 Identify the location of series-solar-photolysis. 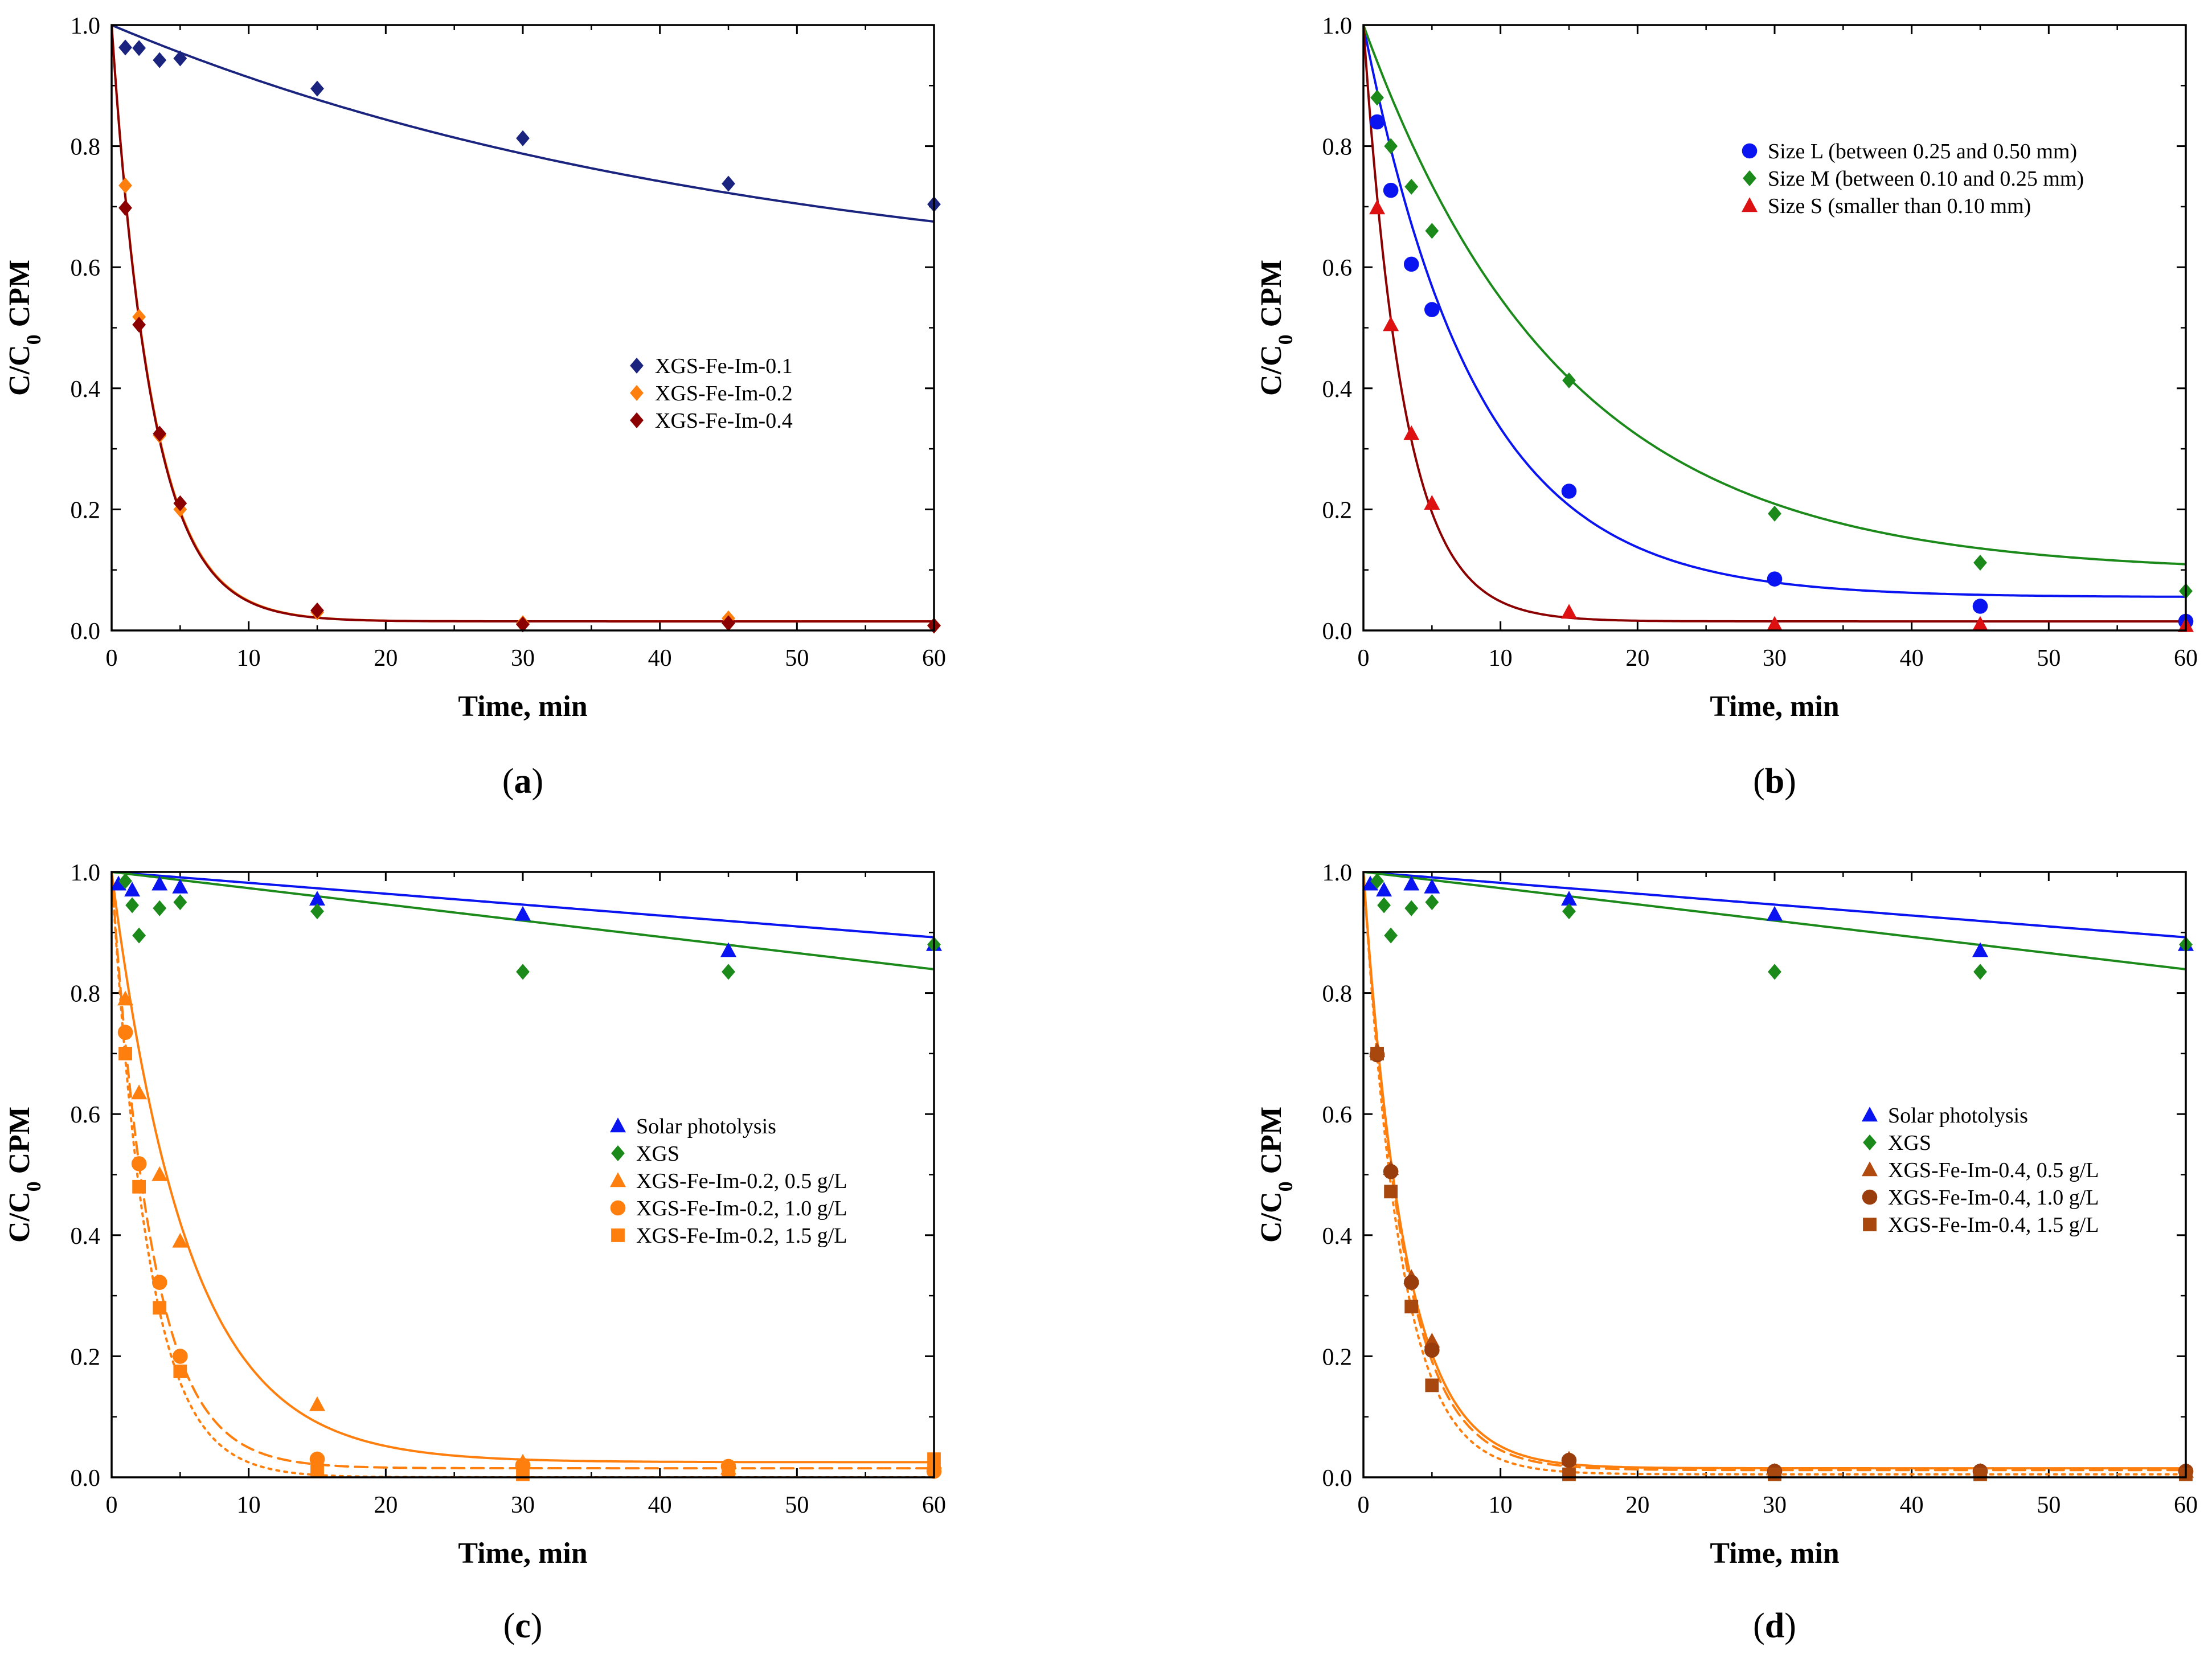
(526, 916).